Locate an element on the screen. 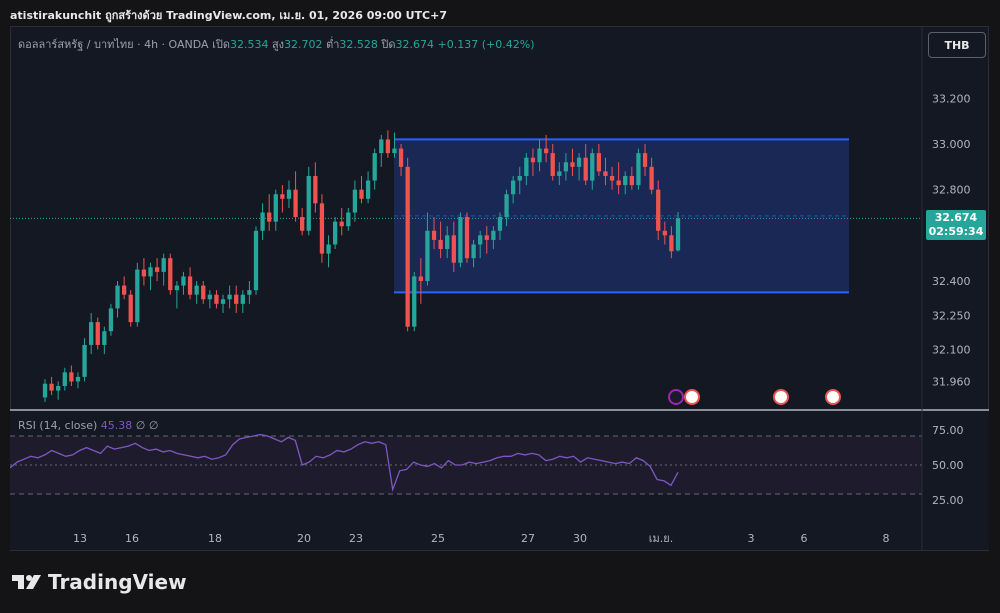  low-value: 32.528 is located at coordinates (358, 44).